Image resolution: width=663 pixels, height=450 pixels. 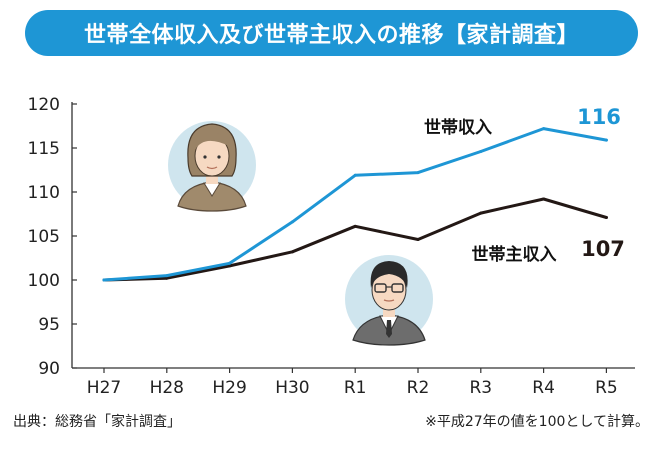 What do you see at coordinates (230, 266) in the screenshot?
I see `head-income-point-H29` at bounding box center [230, 266].